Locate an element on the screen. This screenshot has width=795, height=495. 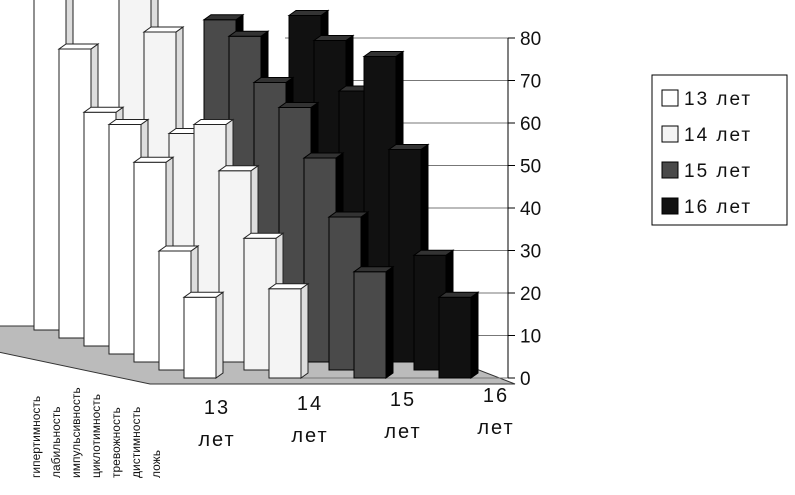
y-tick-label: 80 is located at coordinates (530, 39).